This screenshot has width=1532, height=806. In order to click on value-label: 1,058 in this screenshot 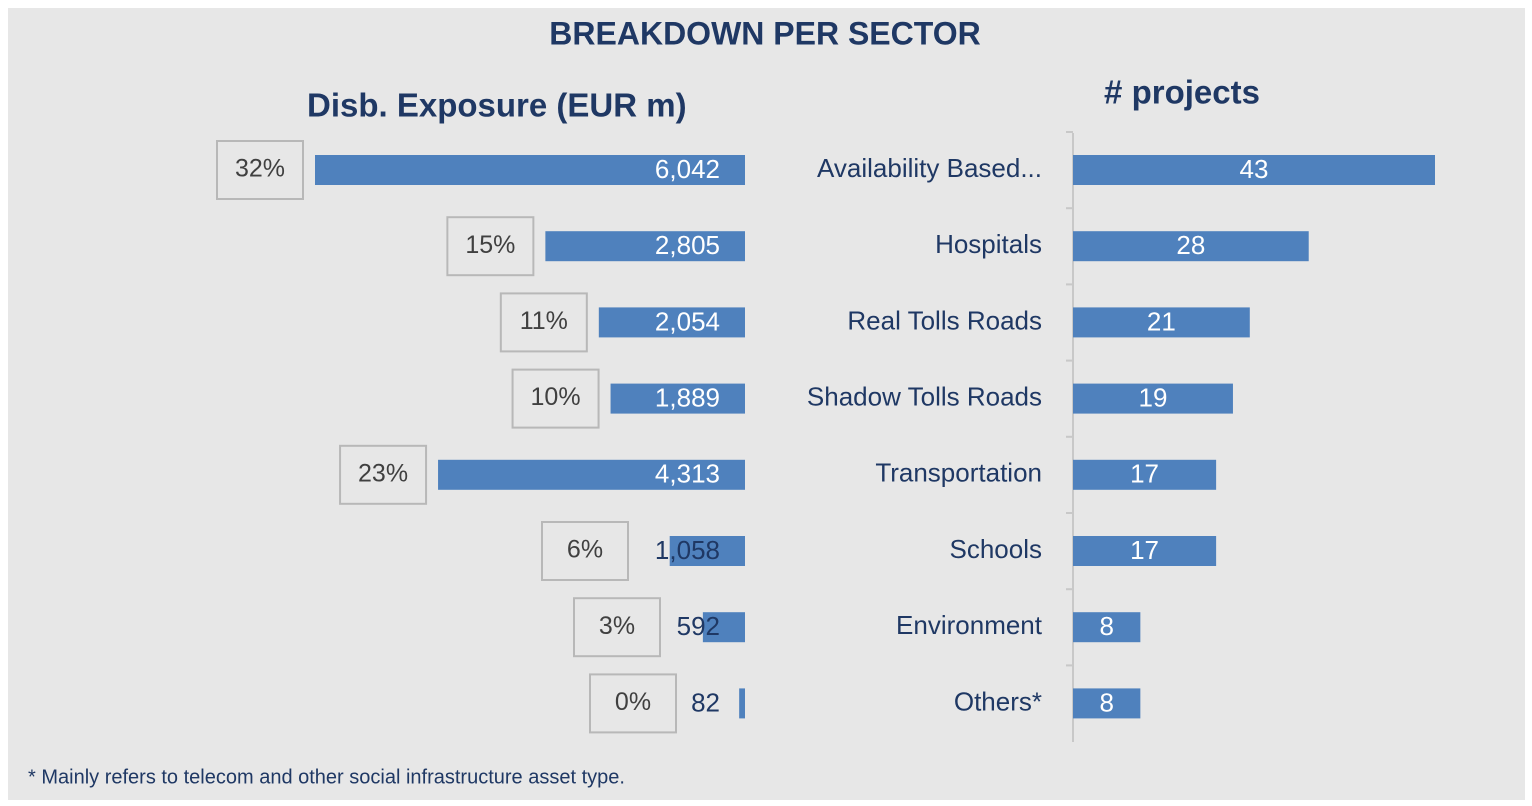, I will do `click(687, 550)`.